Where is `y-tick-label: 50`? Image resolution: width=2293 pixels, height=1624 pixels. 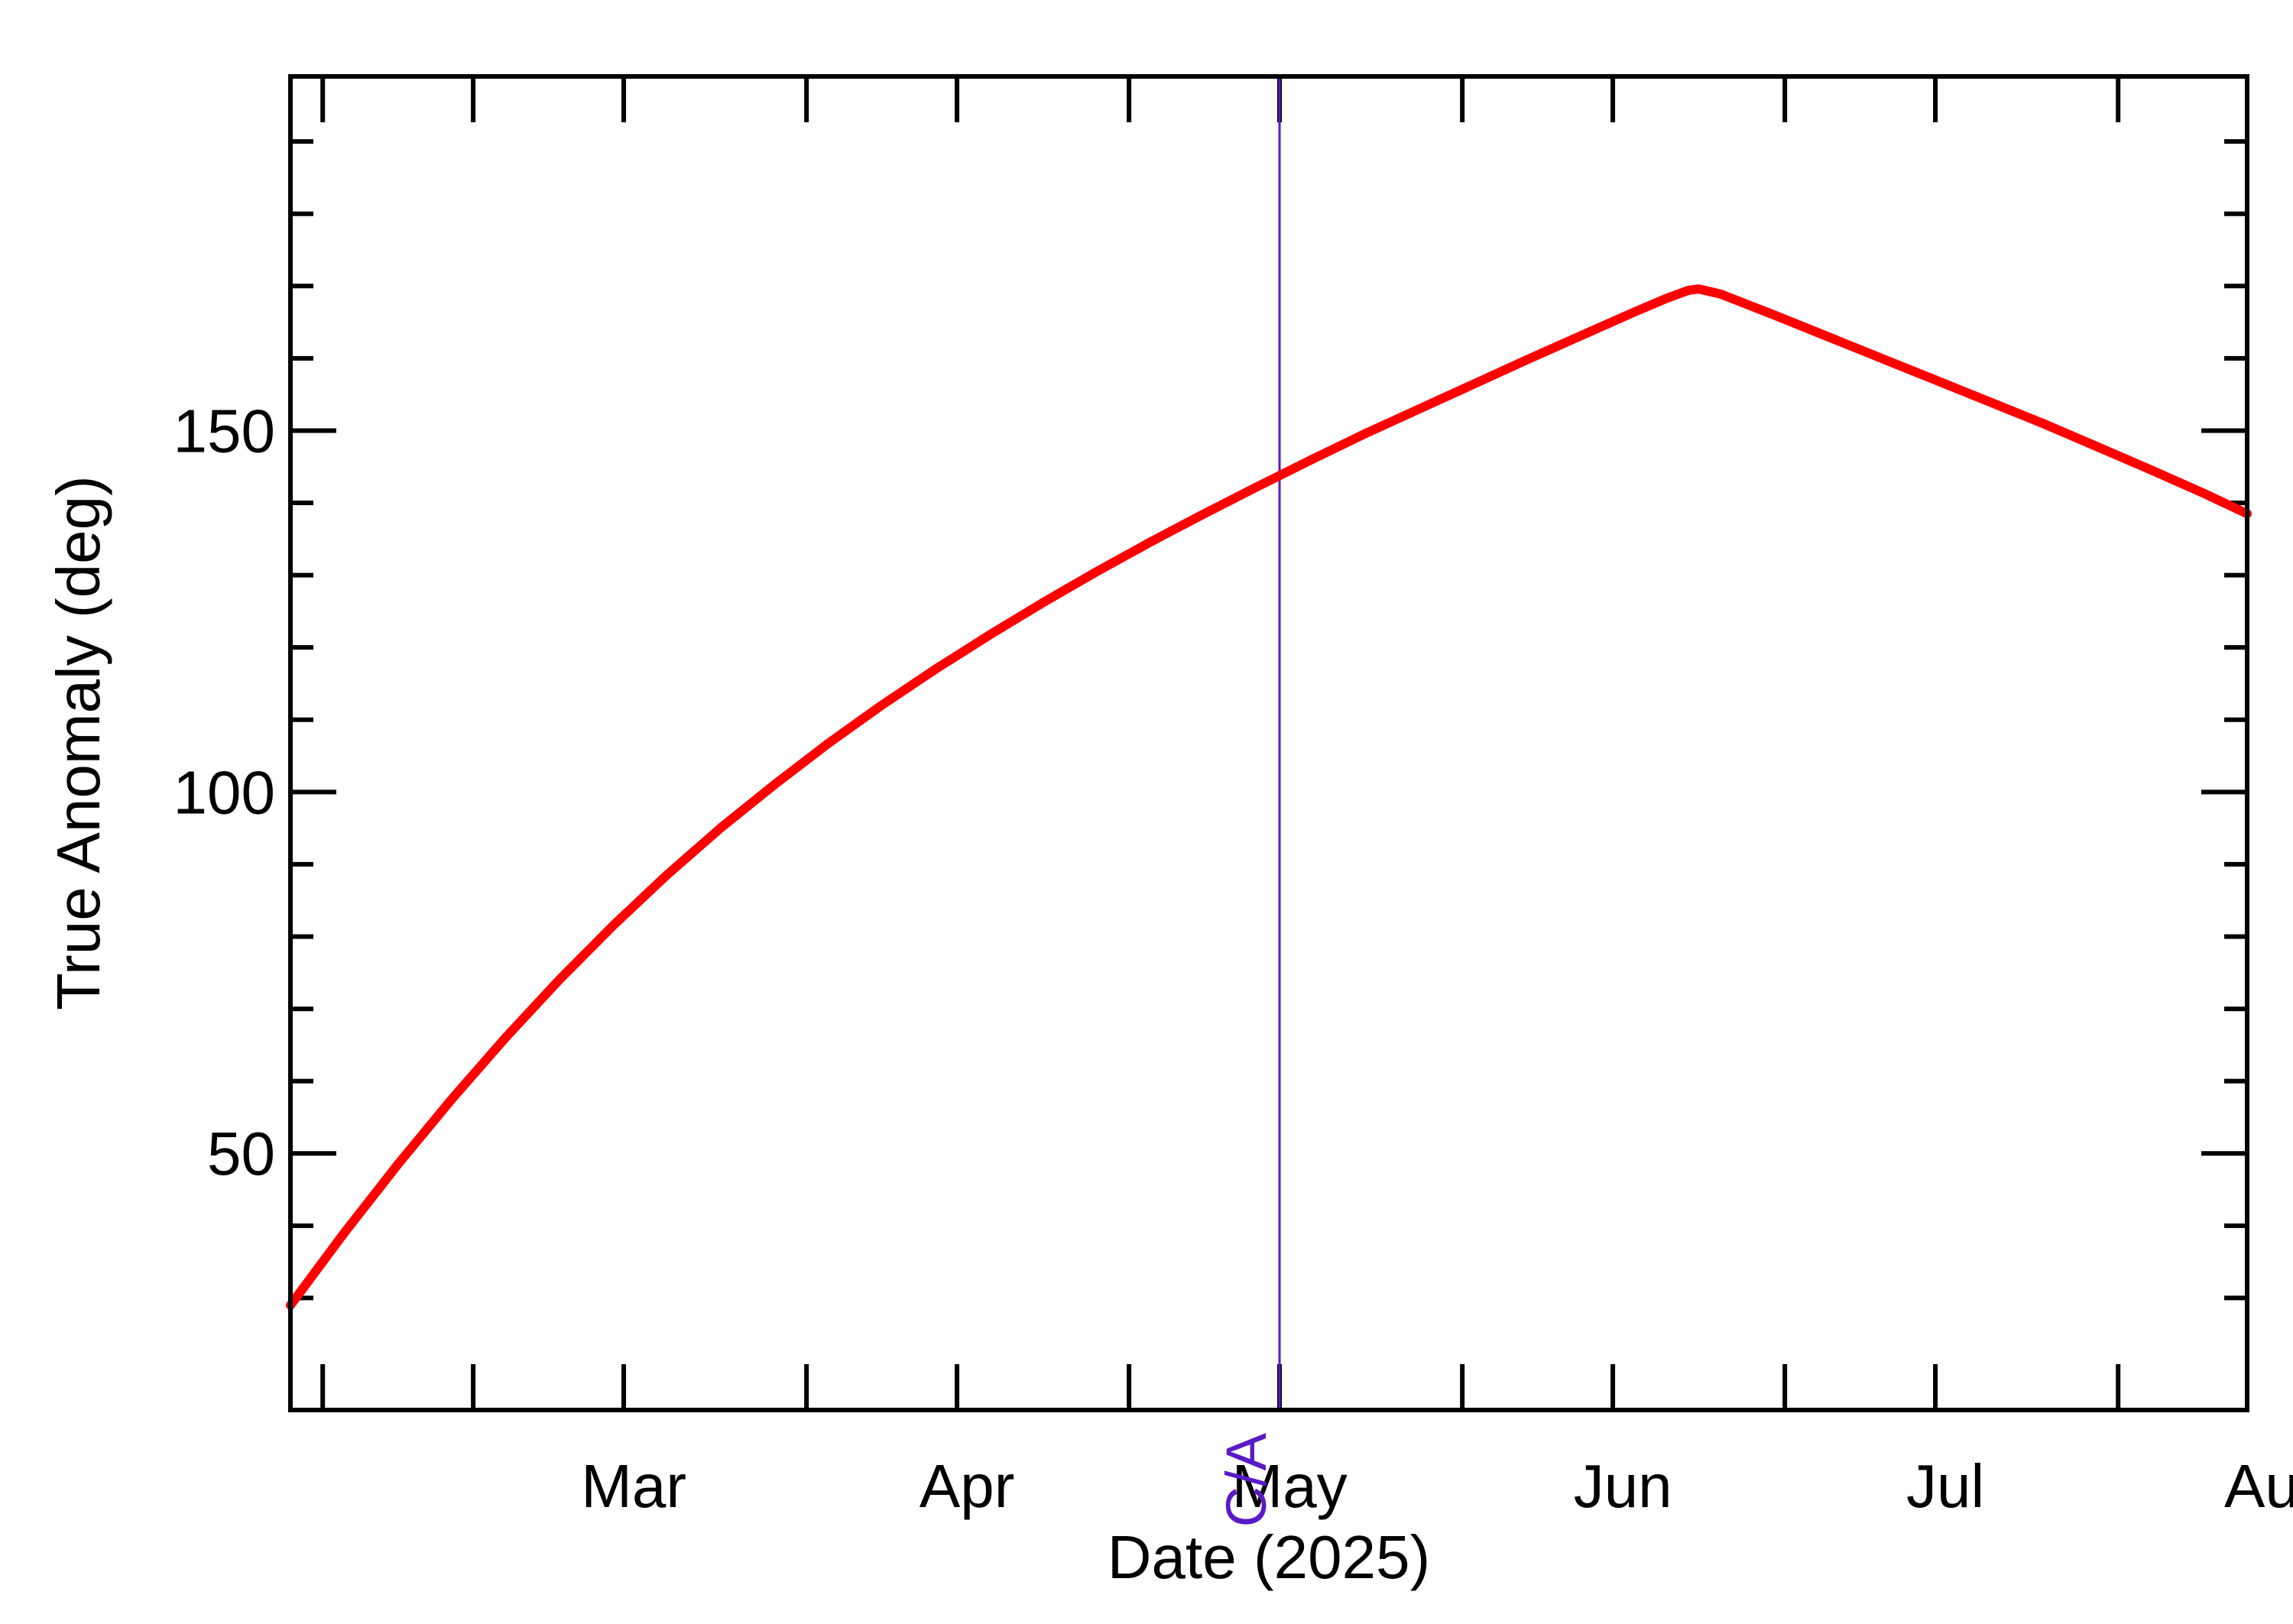 y-tick-label: 50 is located at coordinates (241, 1154).